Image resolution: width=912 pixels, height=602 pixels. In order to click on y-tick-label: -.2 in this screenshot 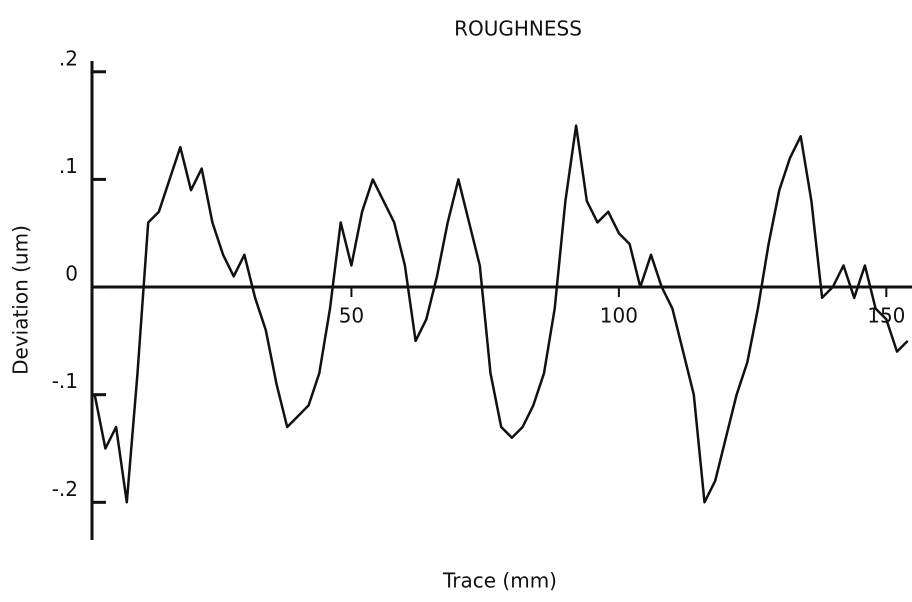, I will do `click(65, 489)`.